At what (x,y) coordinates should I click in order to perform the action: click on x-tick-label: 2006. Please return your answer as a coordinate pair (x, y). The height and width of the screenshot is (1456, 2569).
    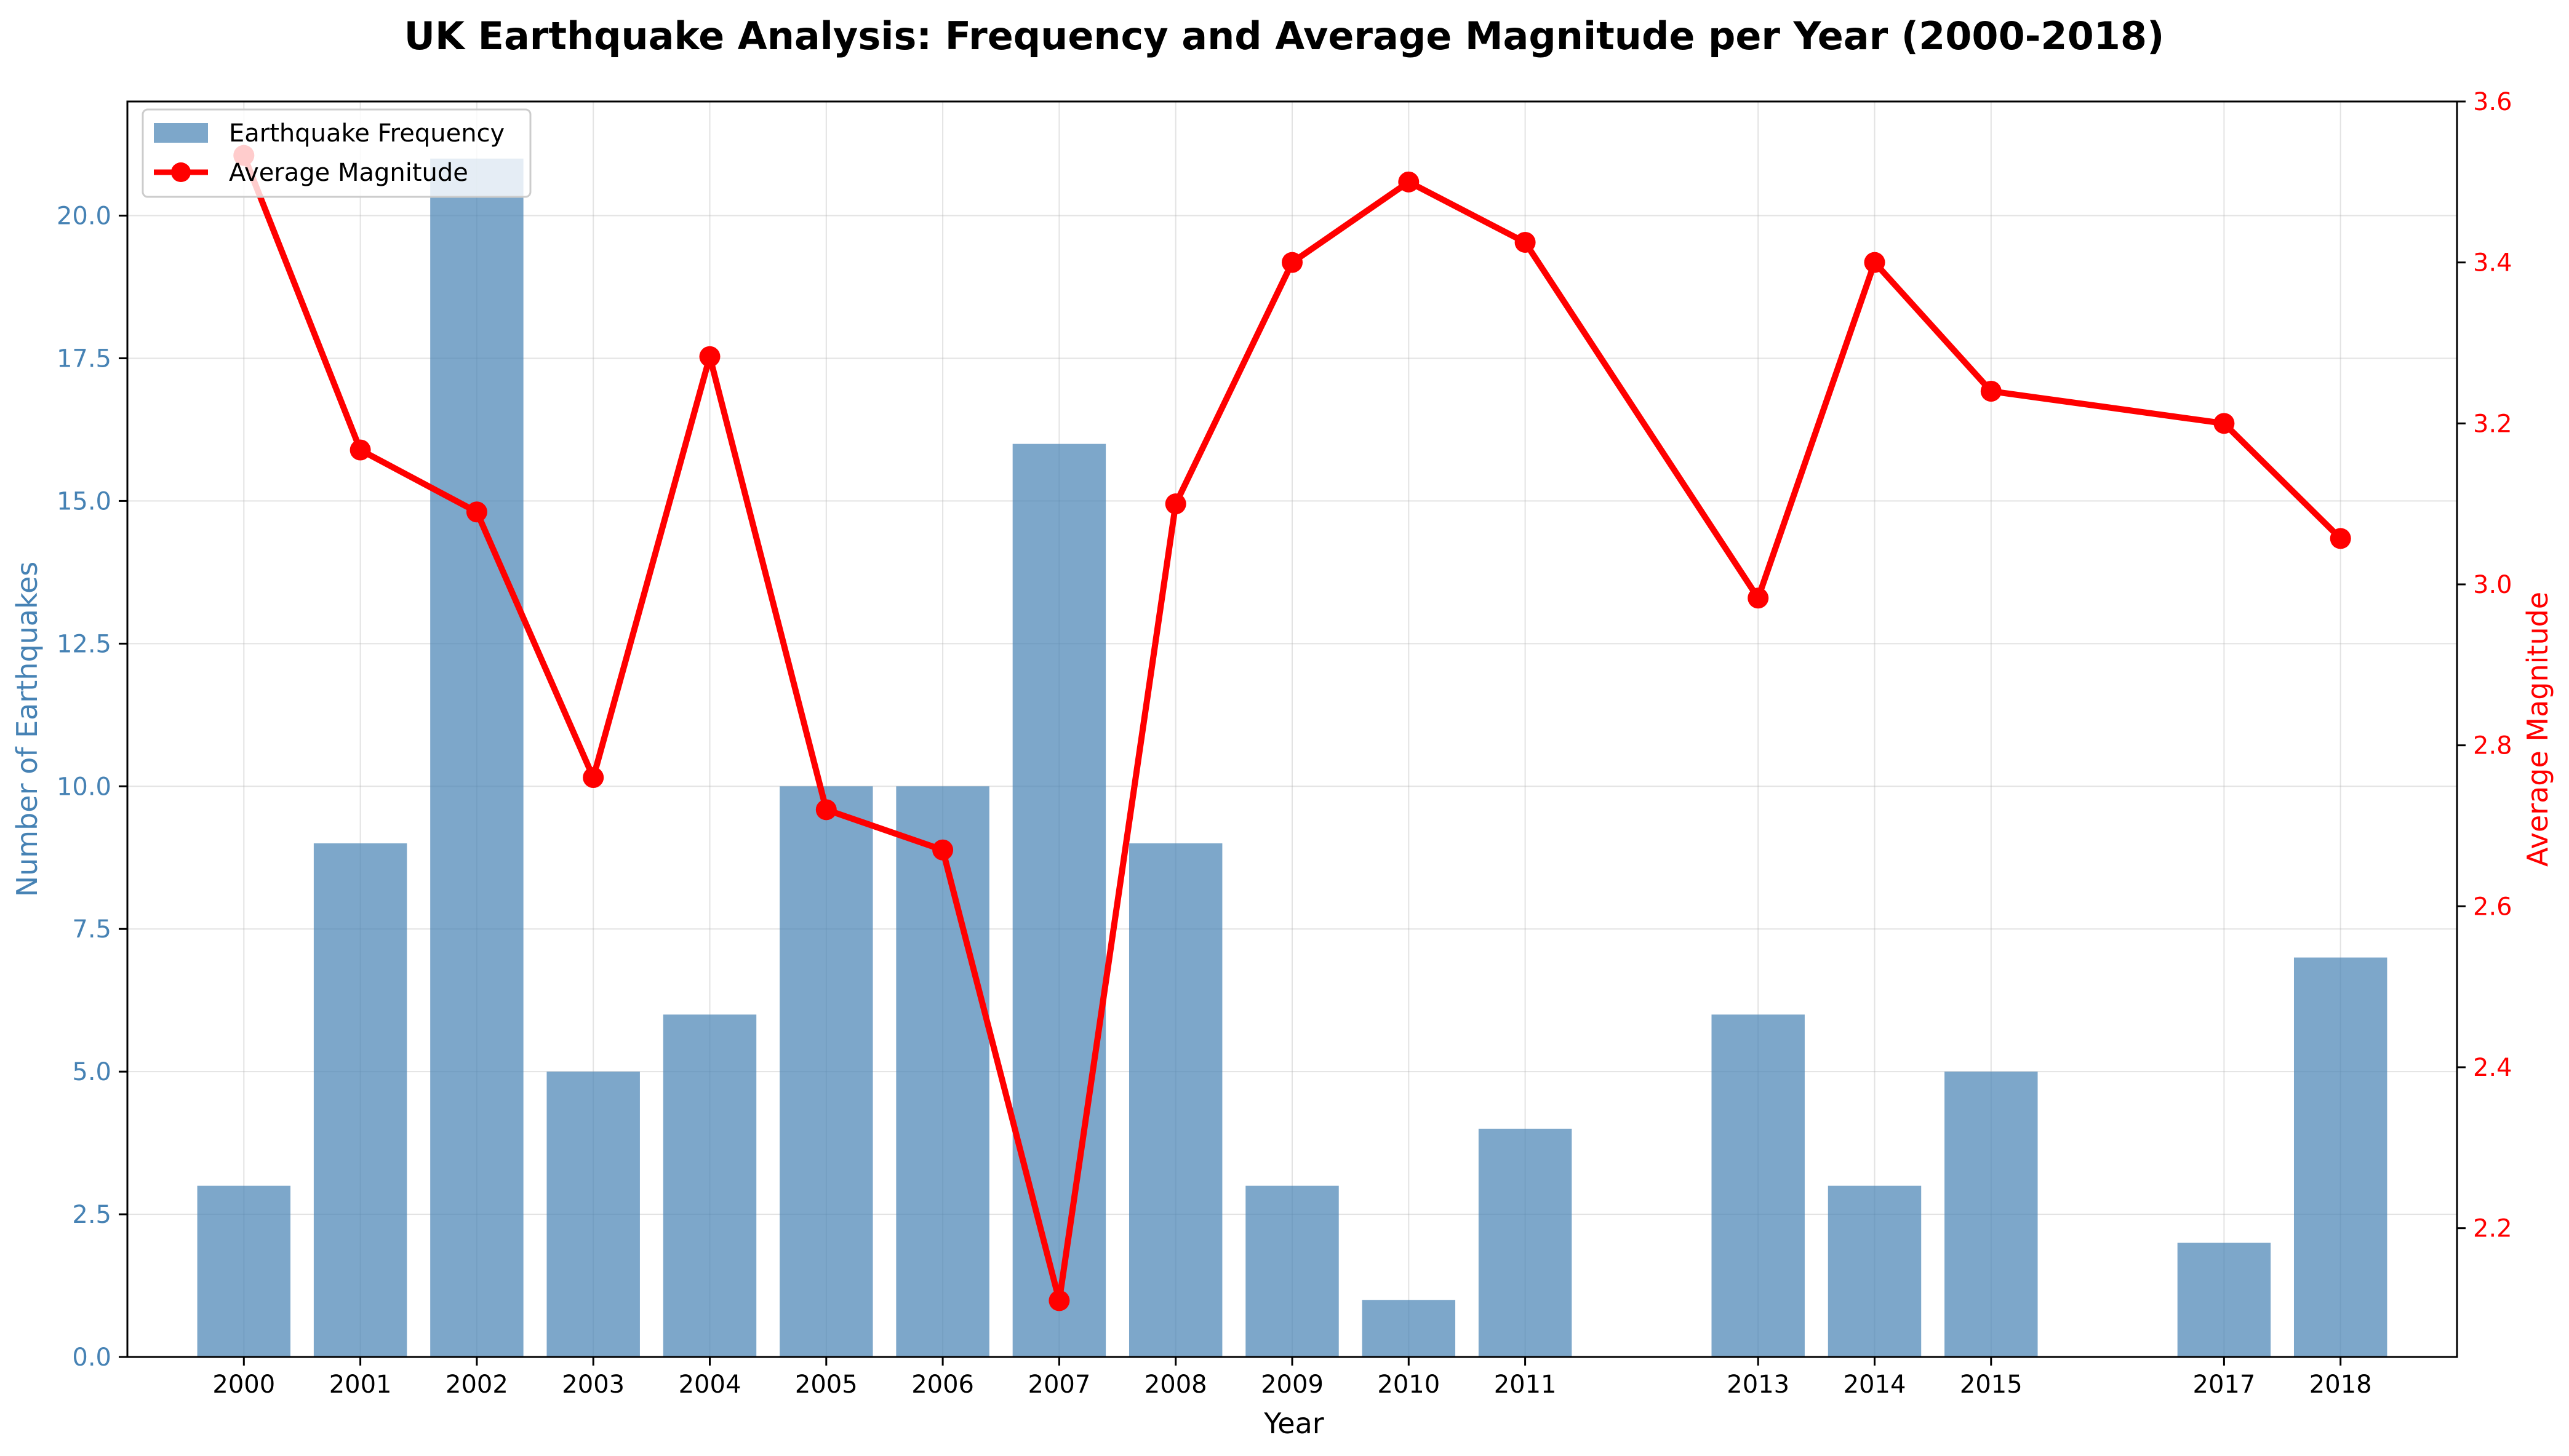
    Looking at the image, I should click on (942, 1384).